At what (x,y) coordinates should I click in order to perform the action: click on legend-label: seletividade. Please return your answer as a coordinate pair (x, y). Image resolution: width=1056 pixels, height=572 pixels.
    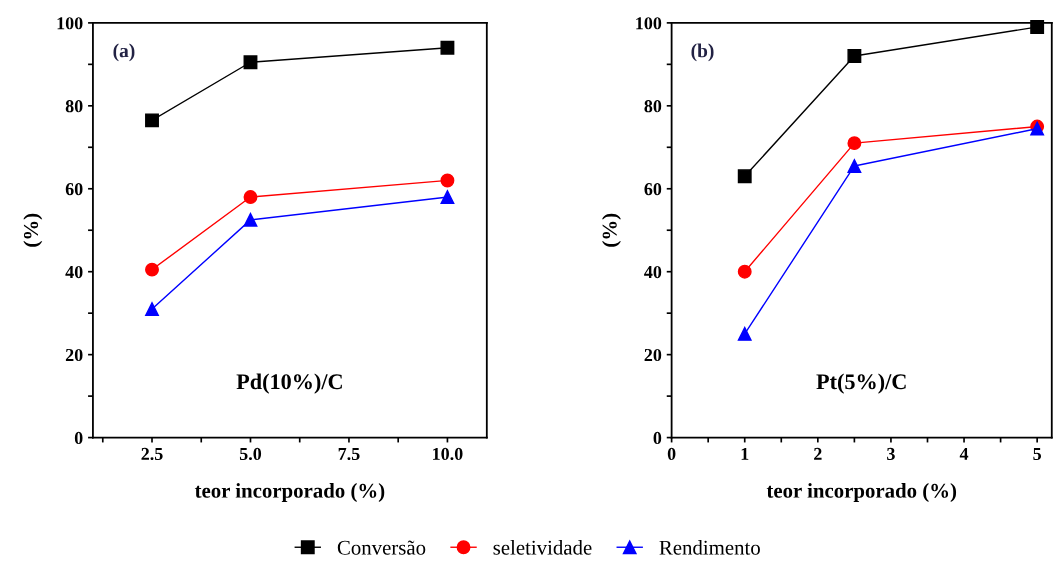
    Looking at the image, I should click on (542, 547).